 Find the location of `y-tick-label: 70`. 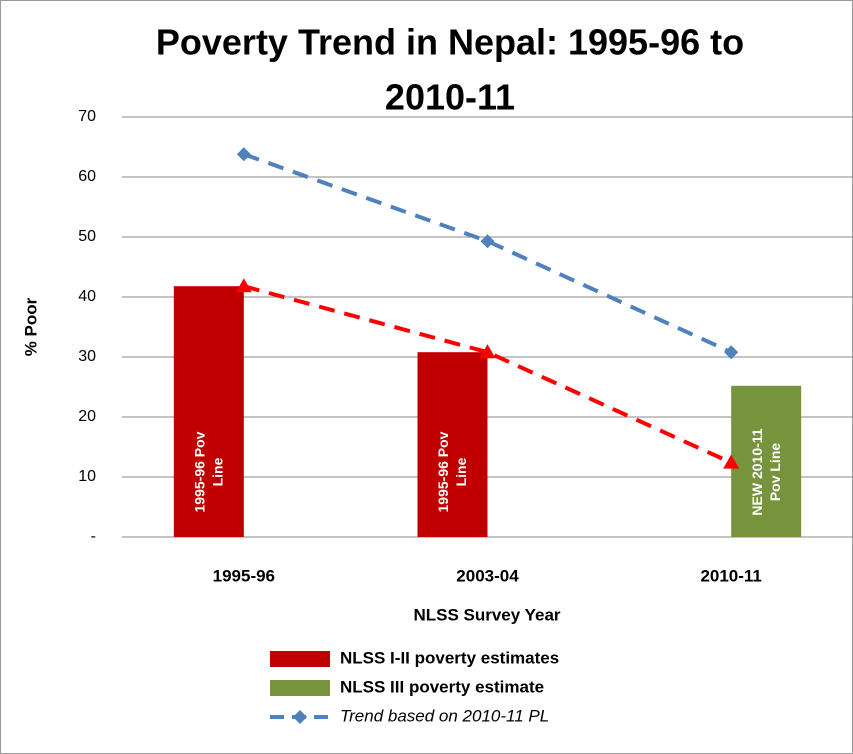

y-tick-label: 70 is located at coordinates (87, 116).